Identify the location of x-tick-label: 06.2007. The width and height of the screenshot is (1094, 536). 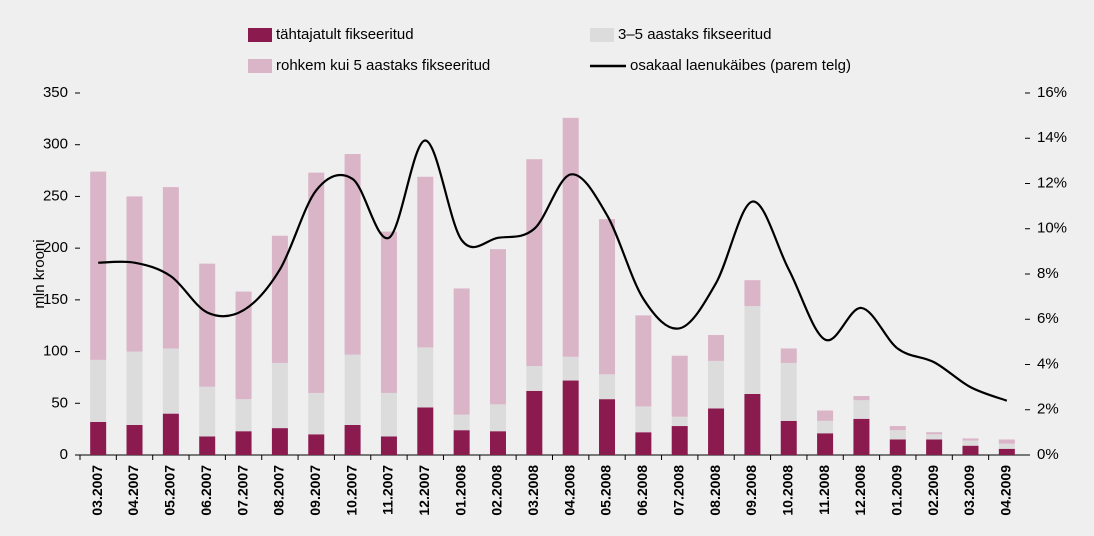
(206, 490).